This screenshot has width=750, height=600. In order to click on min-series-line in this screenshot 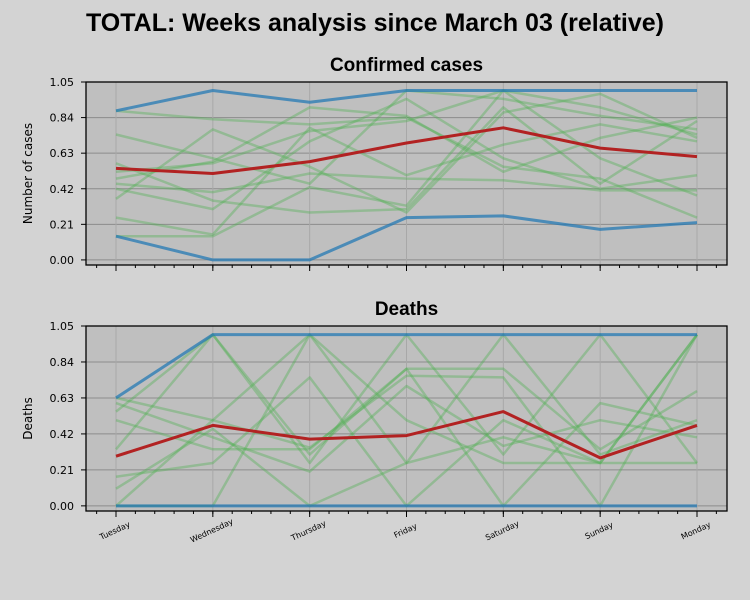, I will do `click(406, 238)`.